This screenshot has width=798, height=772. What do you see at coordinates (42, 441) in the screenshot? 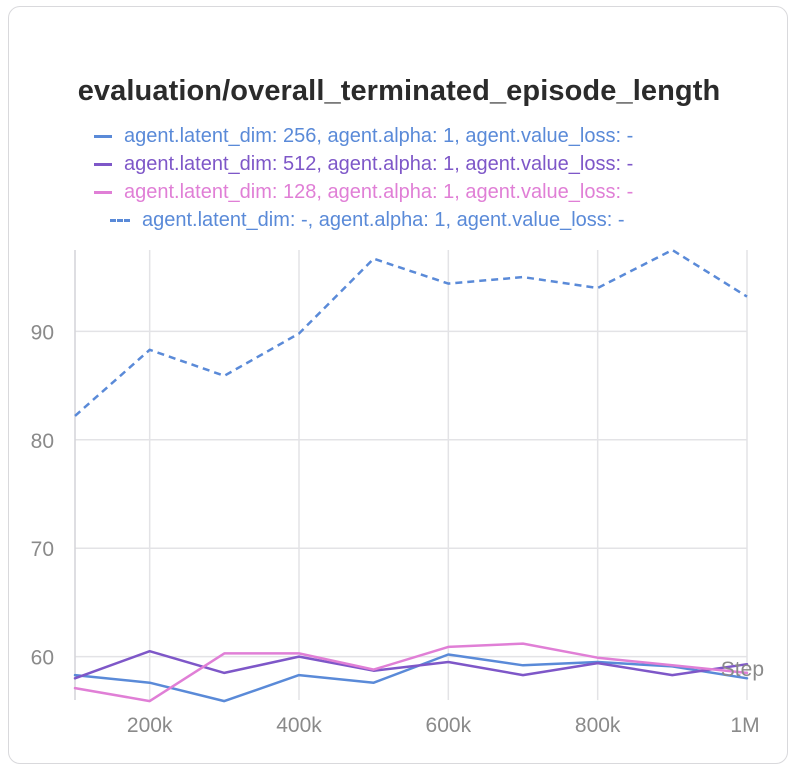
I see `y-tick-label: 80` at bounding box center [42, 441].